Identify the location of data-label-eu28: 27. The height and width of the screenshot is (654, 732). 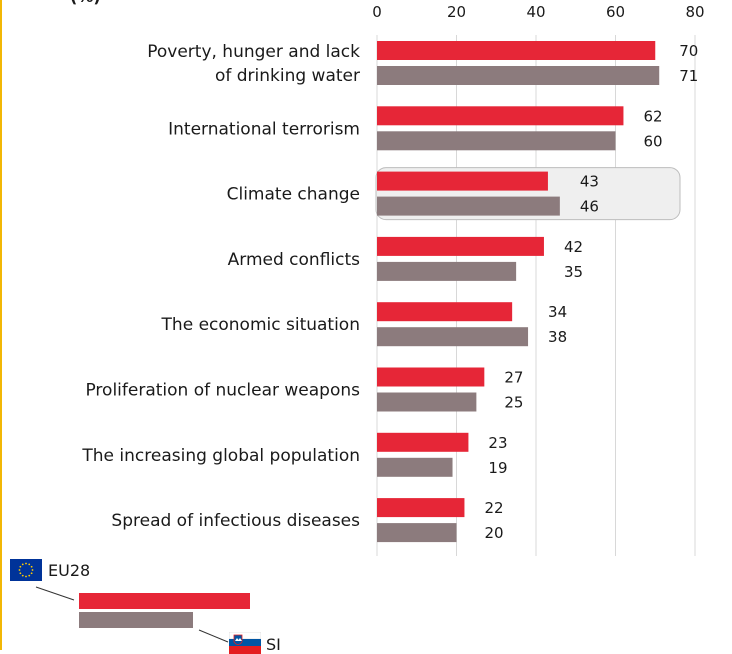
(513, 378).